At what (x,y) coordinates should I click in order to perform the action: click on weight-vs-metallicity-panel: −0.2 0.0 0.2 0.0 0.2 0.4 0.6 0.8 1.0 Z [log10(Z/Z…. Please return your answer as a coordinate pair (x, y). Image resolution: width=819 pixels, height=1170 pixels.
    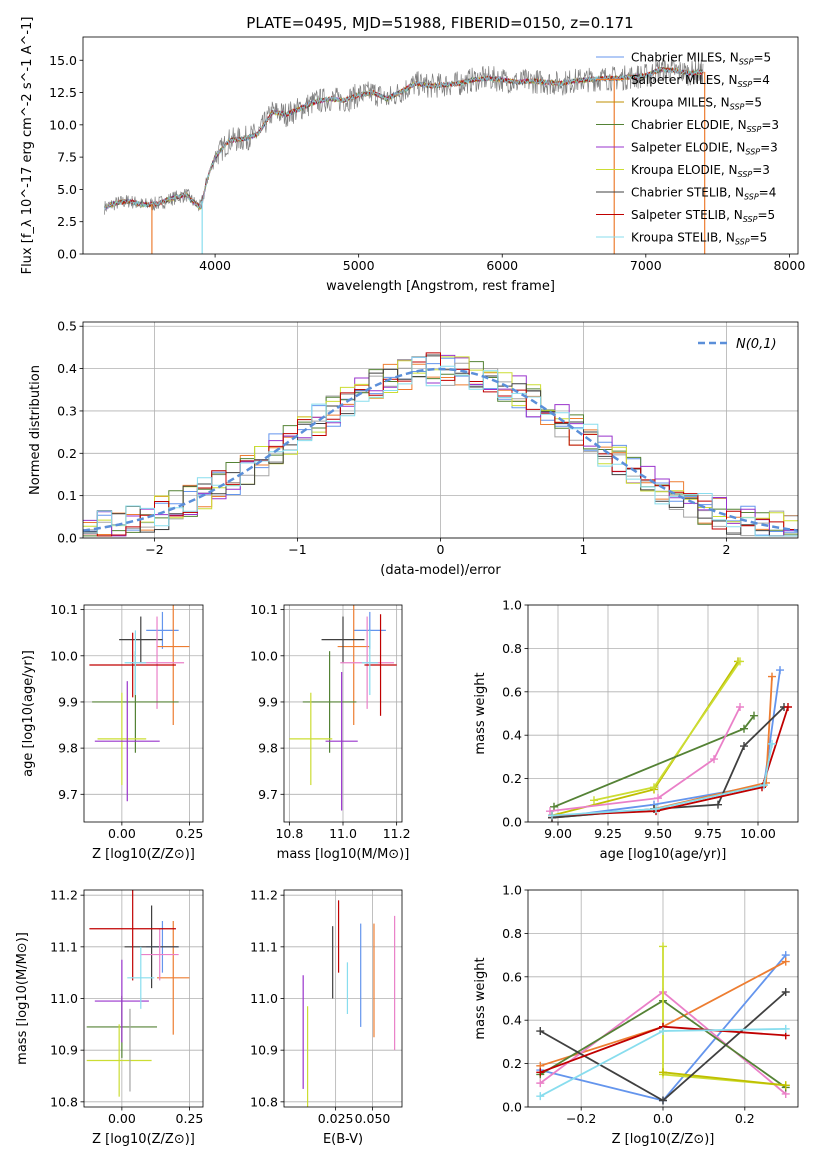
    Looking at the image, I should click on (636, 1015).